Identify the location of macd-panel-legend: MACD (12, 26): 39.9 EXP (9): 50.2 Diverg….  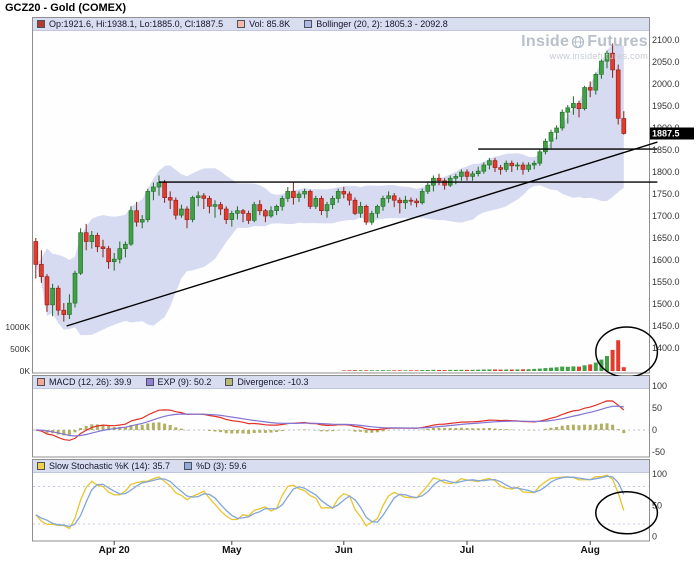
(341, 382).